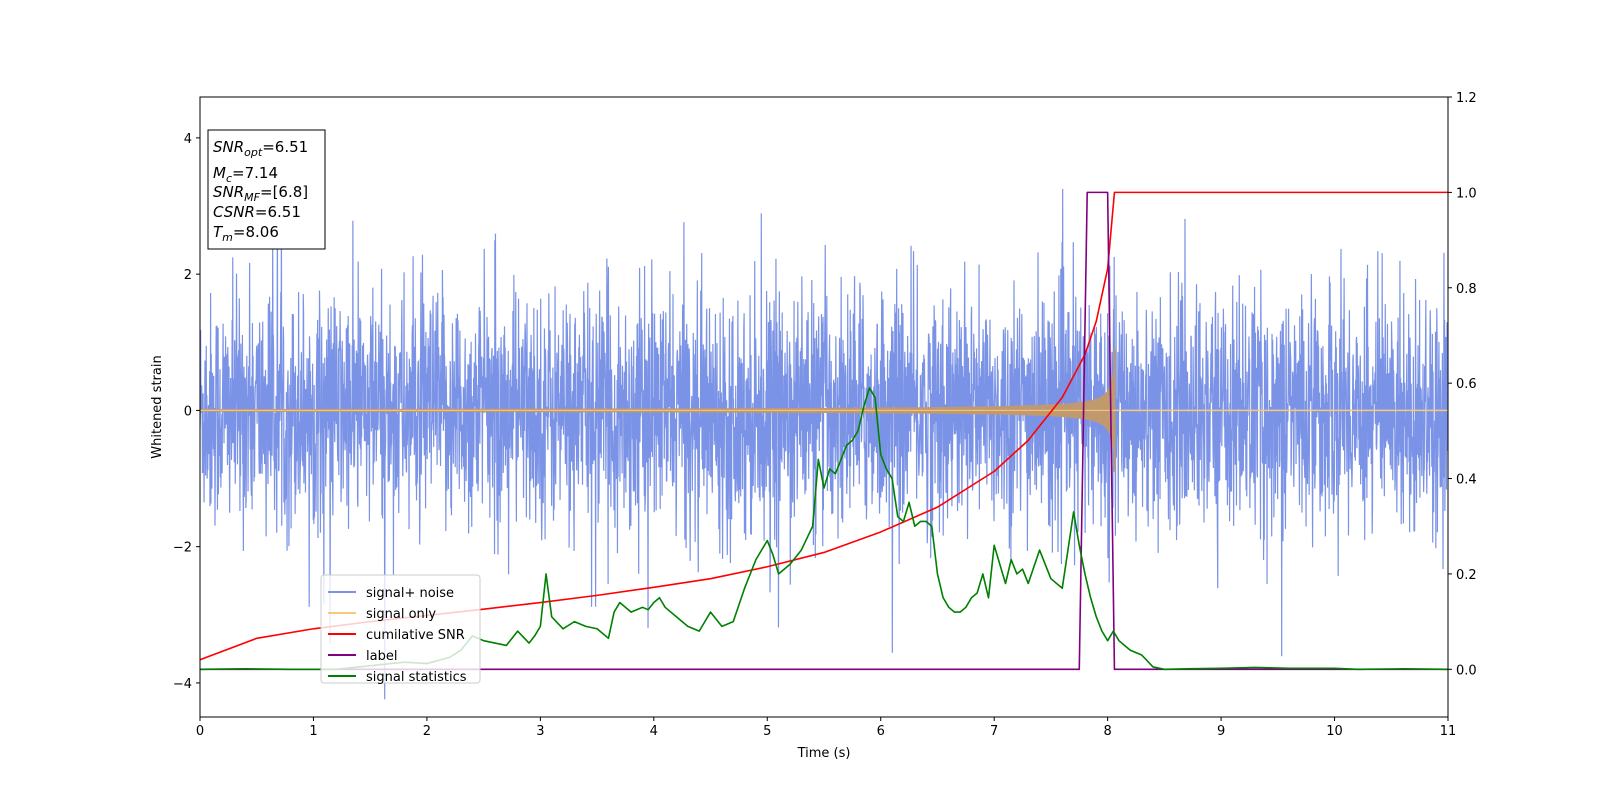 Image resolution: width=1600 pixels, height=804 pixels. Describe the element at coordinates (1107, 731) in the screenshot. I see `x-tick-label: 8` at that location.